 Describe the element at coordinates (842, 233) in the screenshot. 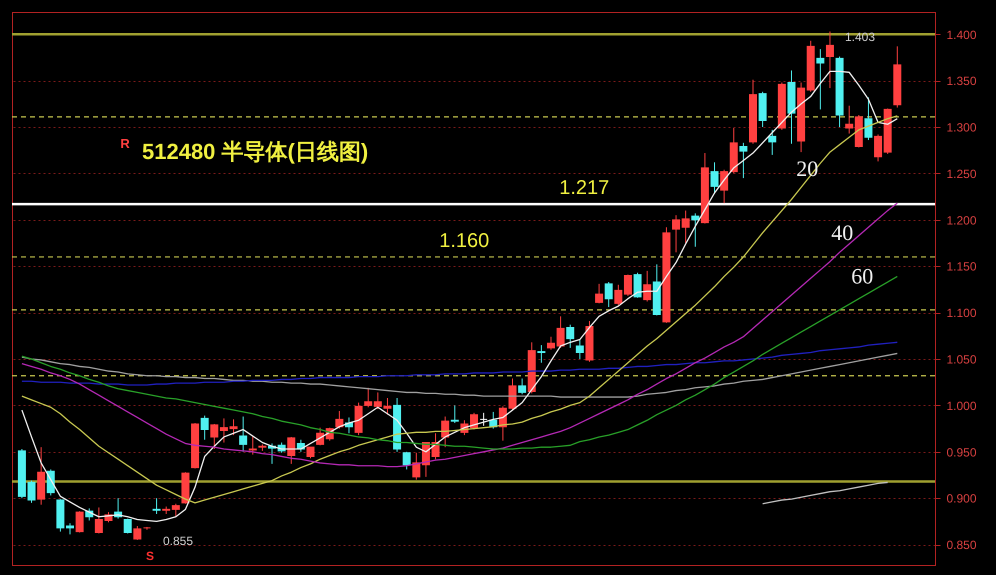

I see `series-label: 40` at that location.